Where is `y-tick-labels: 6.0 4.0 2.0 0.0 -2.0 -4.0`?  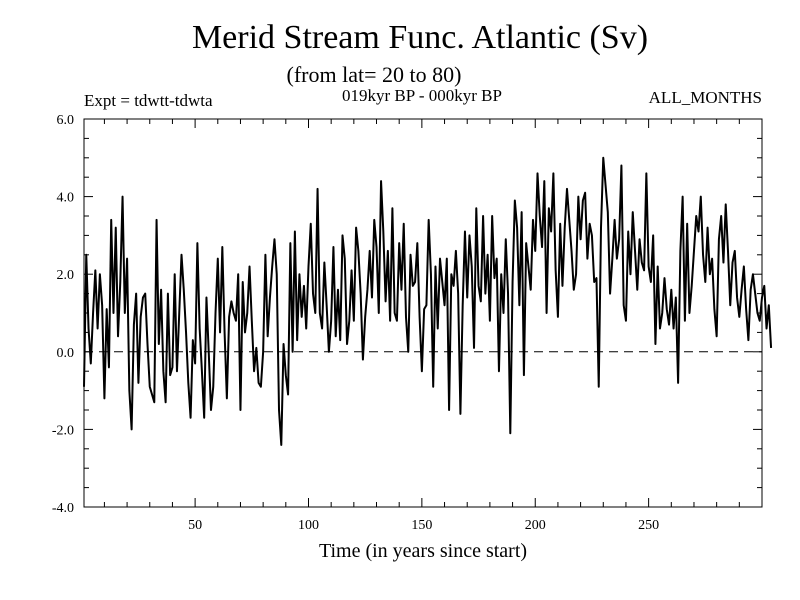
y-tick-labels: 6.0 4.0 2.0 0.0 -2.0 -4.0 is located at coordinates (63, 314).